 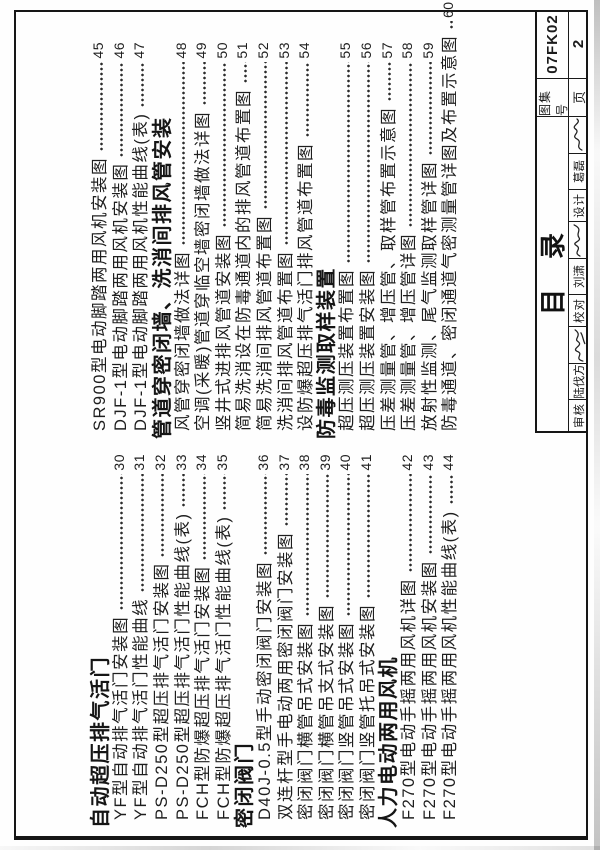 I want to click on atlas-no-label: 图集号, so click(x=553, y=97).